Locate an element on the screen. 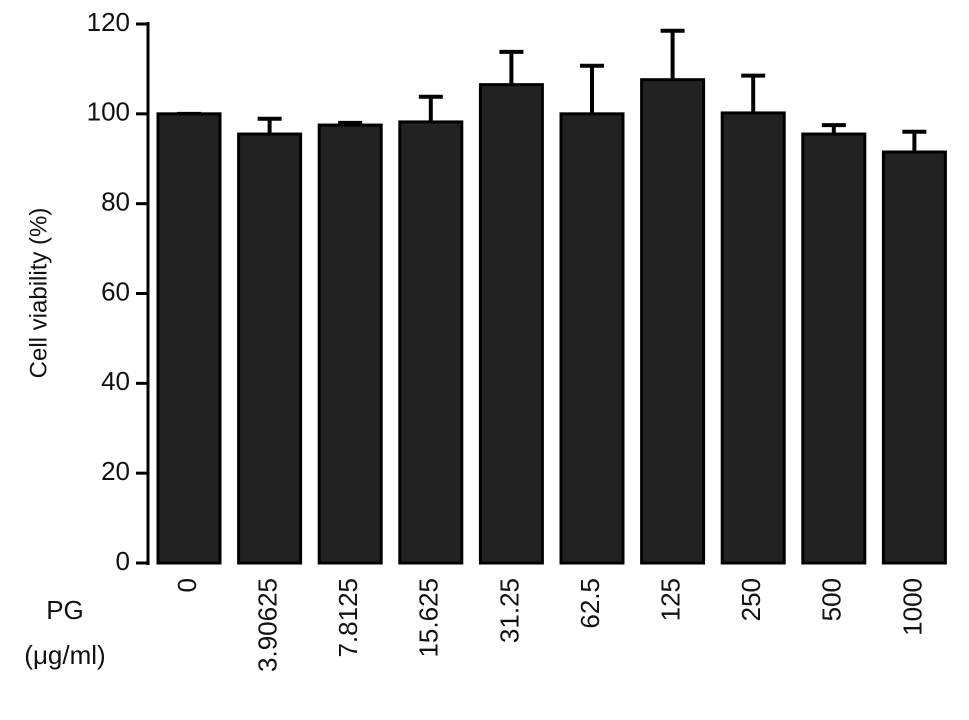  x-tick-label: 250 is located at coordinates (751, 599).